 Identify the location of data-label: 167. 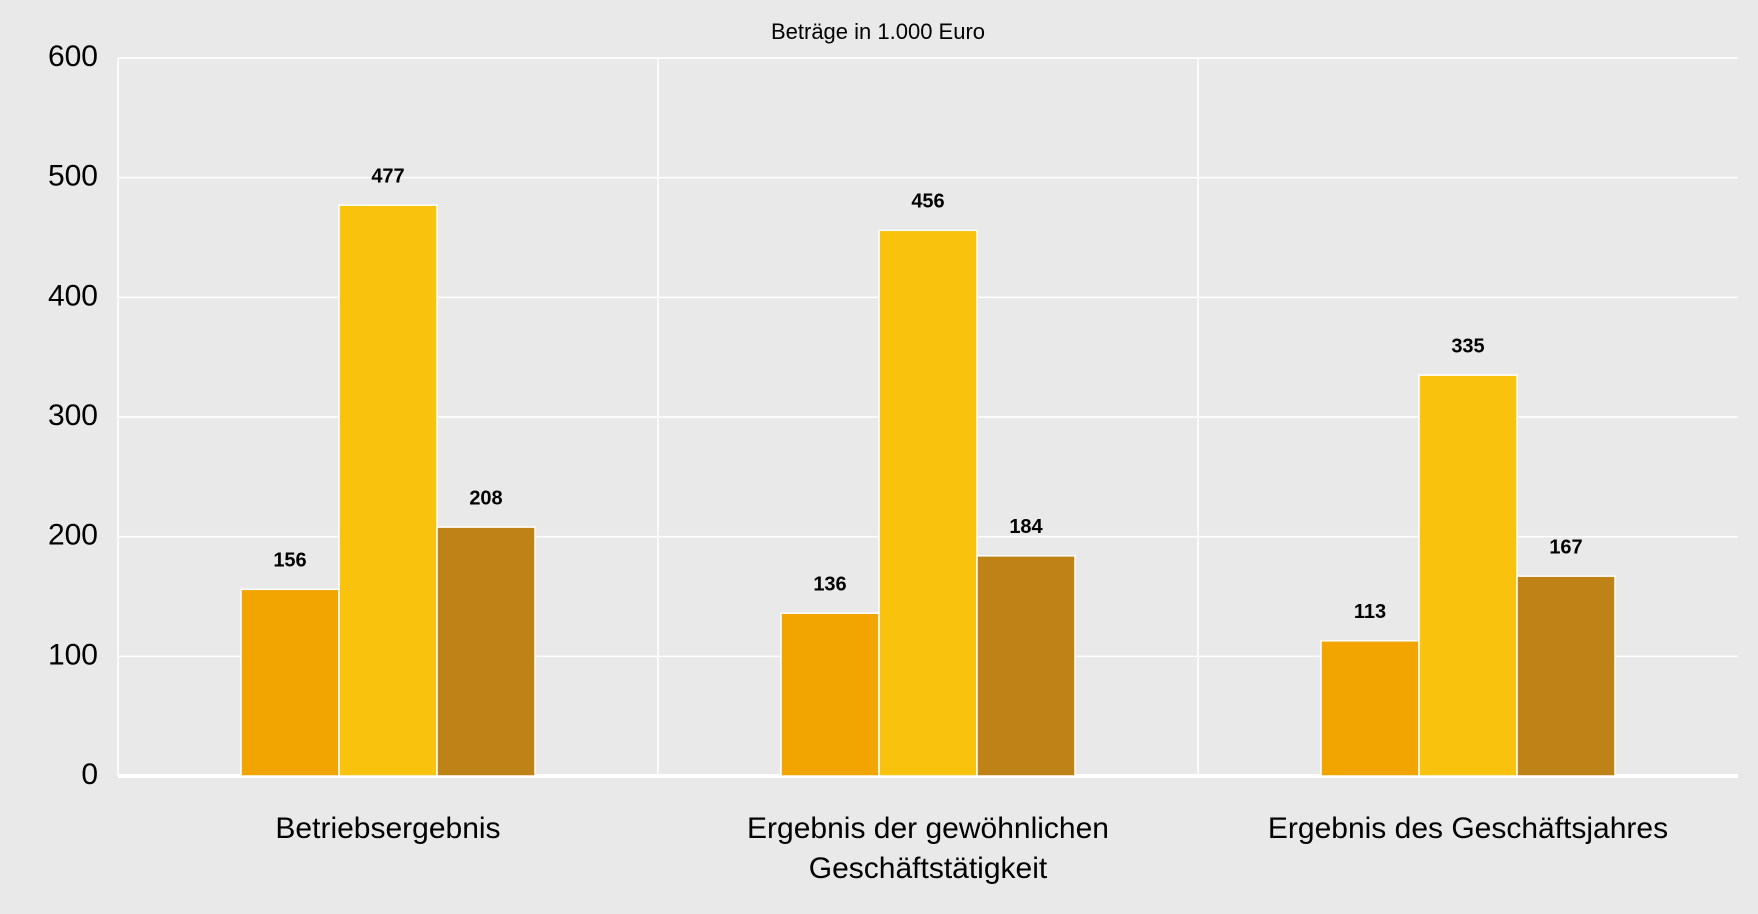
(1565, 547).